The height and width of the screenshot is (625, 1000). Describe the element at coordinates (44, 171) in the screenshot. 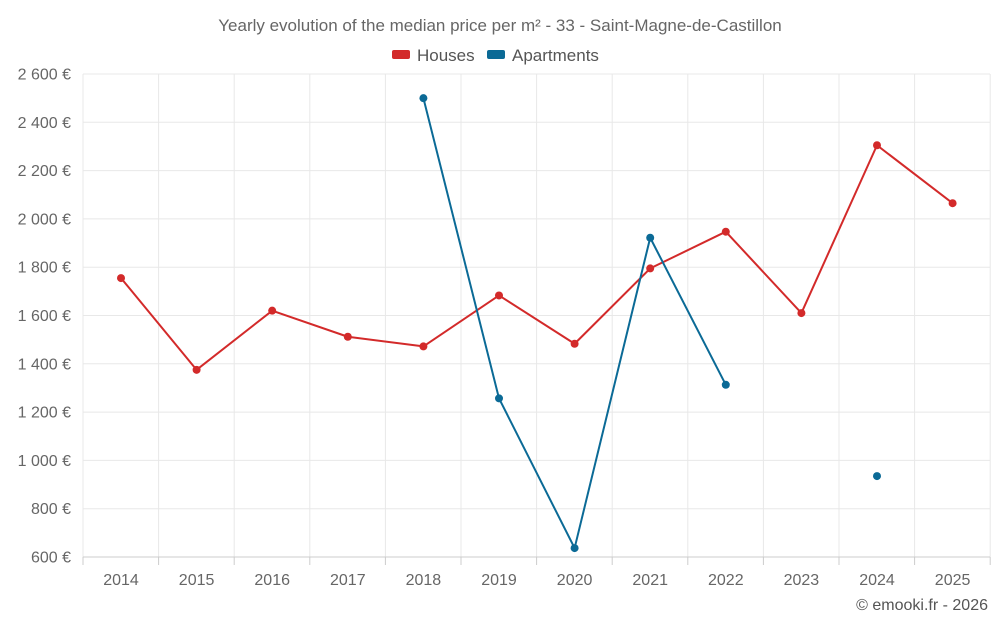

I see `y-tick-label: 2 200 €` at that location.